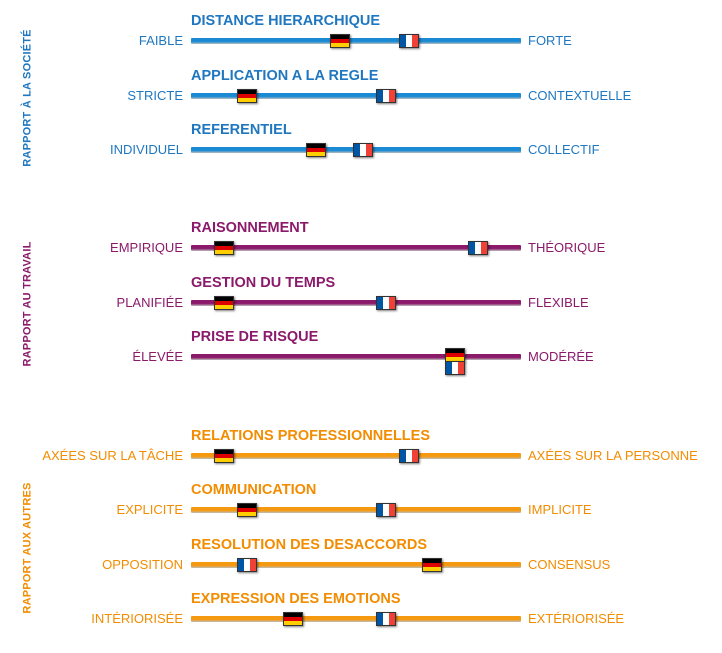 The height and width of the screenshot is (653, 722). I want to click on scale-left-label: INDIVIDUEL, so click(146, 149).